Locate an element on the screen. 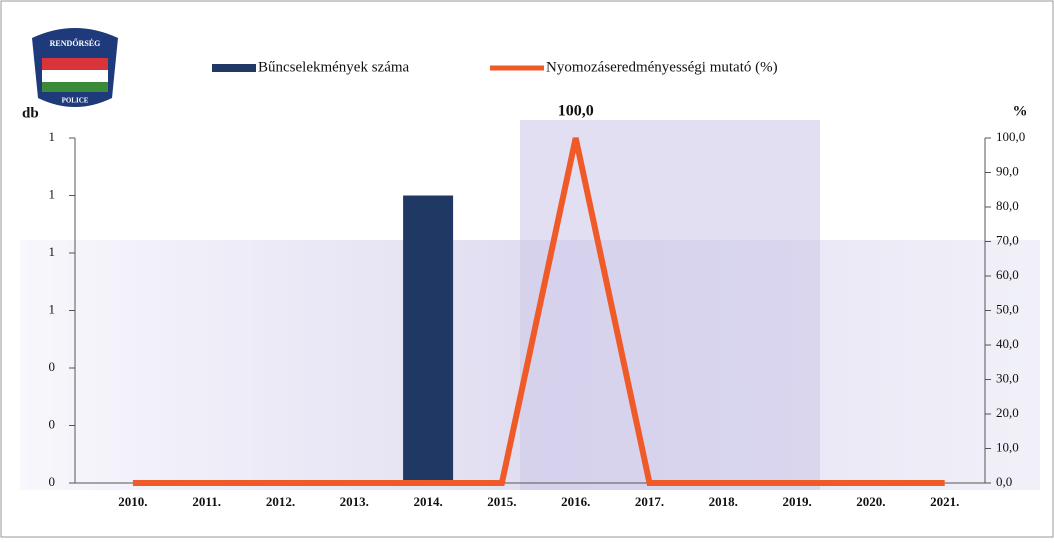 This screenshot has height=543, width=1054. y-axis-label: db is located at coordinates (30, 113).